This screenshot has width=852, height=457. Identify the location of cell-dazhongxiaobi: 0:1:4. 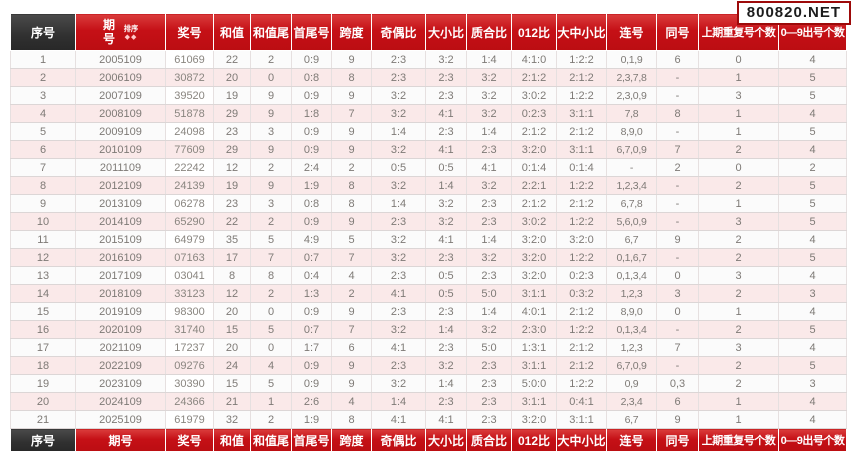
(581, 167).